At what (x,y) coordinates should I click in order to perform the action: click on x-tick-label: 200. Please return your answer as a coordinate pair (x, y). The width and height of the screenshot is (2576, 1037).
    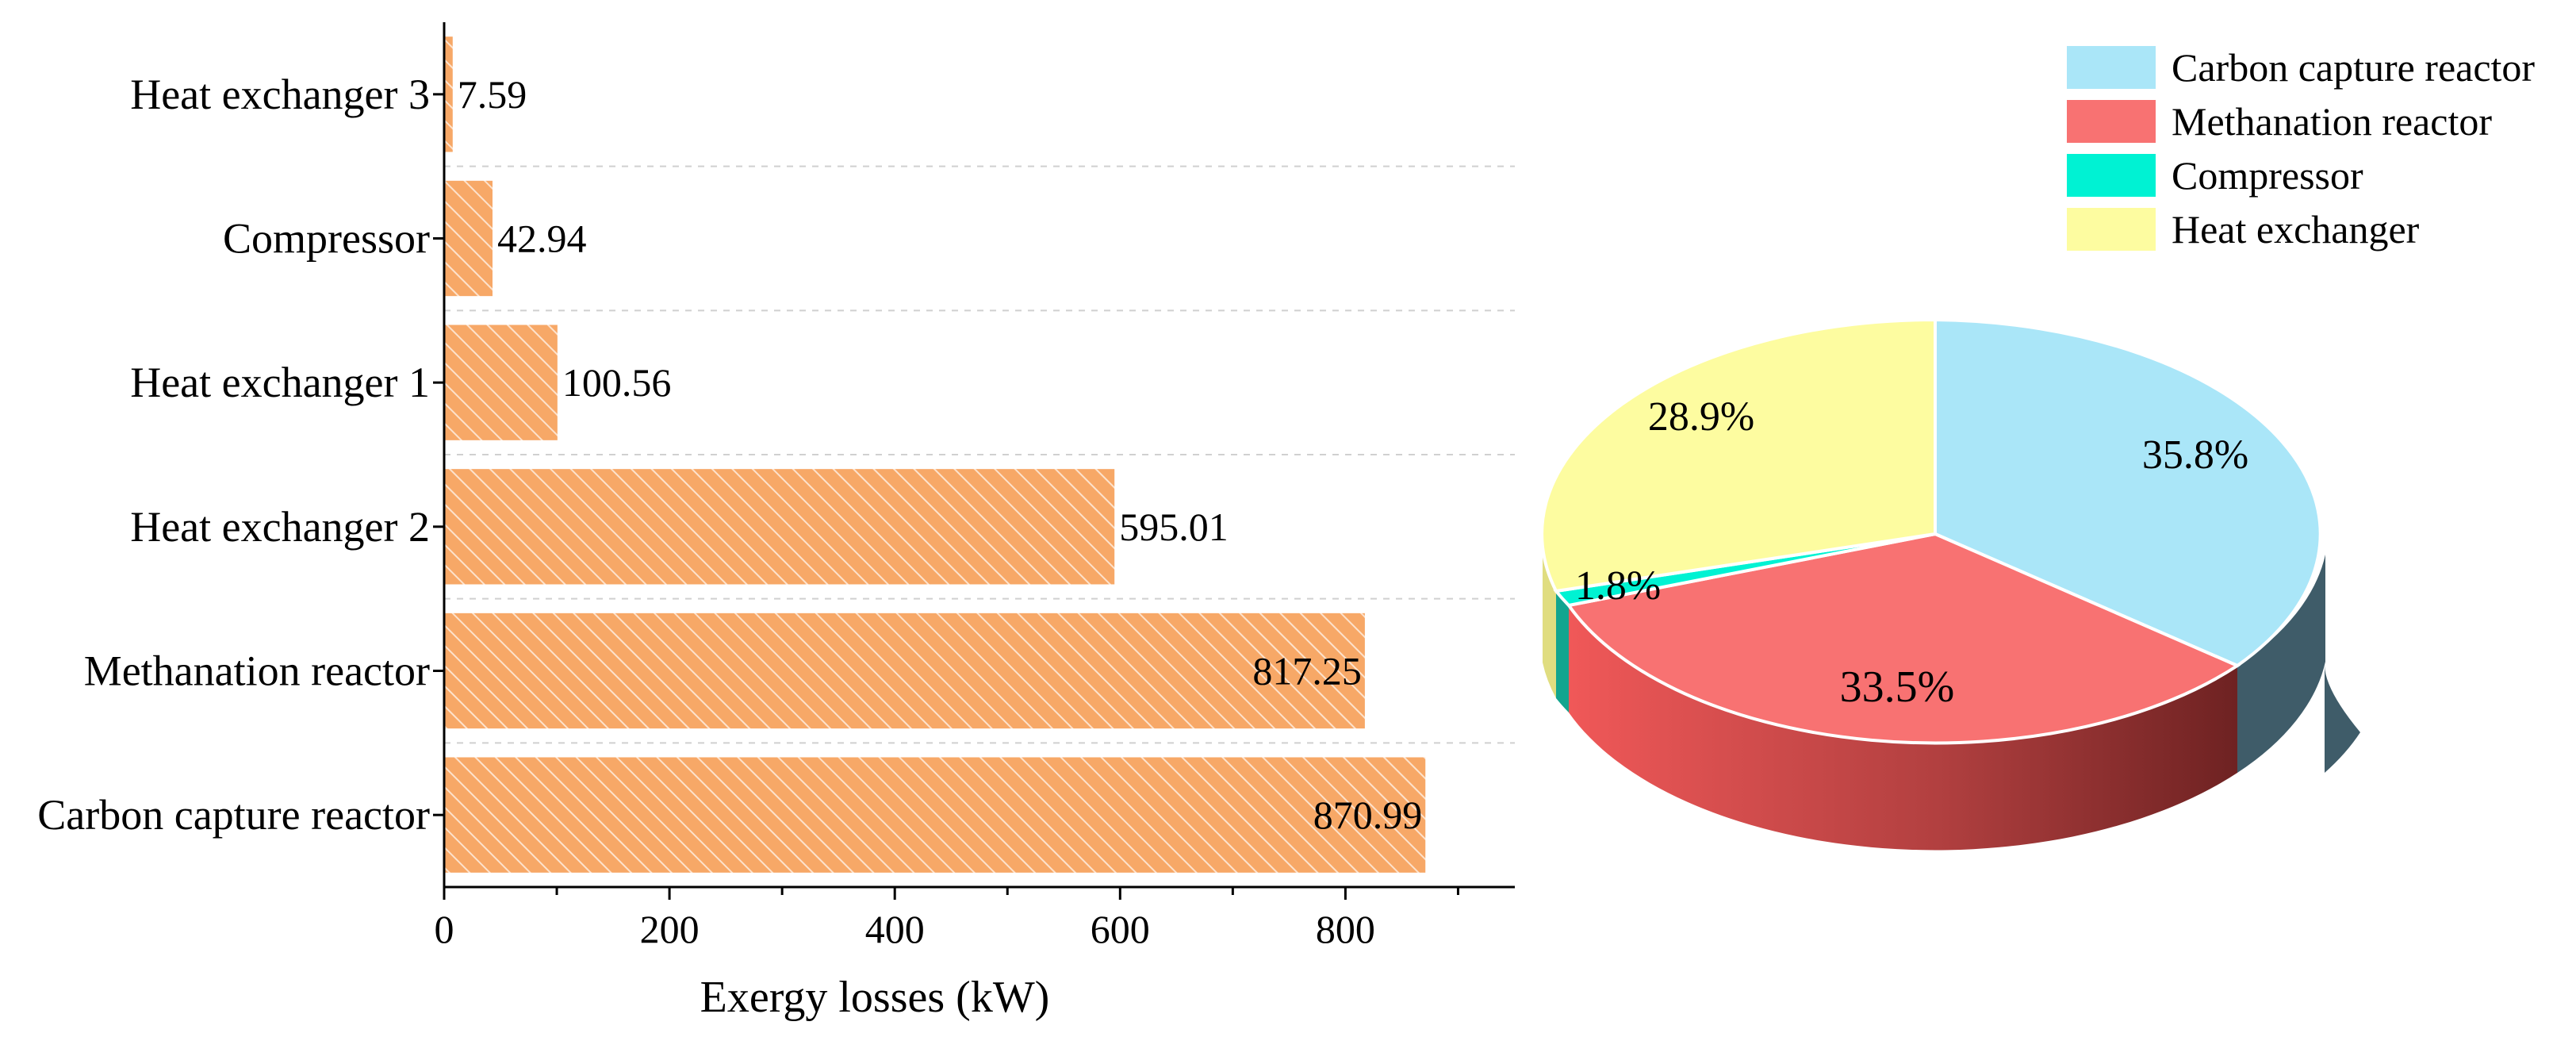
    Looking at the image, I should click on (670, 929).